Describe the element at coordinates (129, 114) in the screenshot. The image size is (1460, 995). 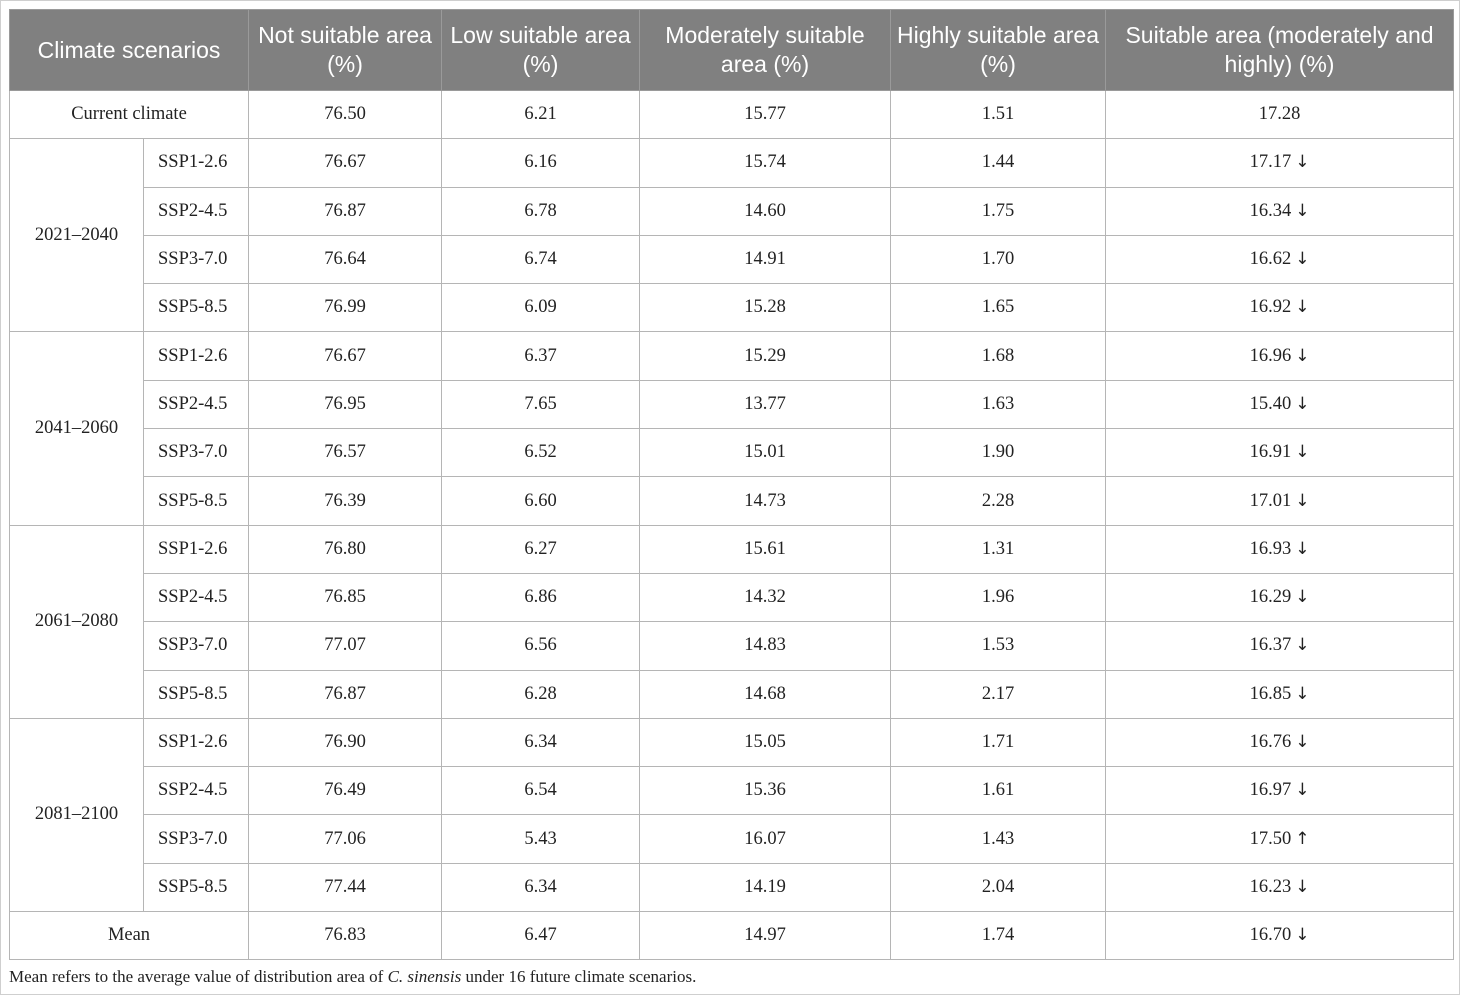
I see `row-label: Current climate` at that location.